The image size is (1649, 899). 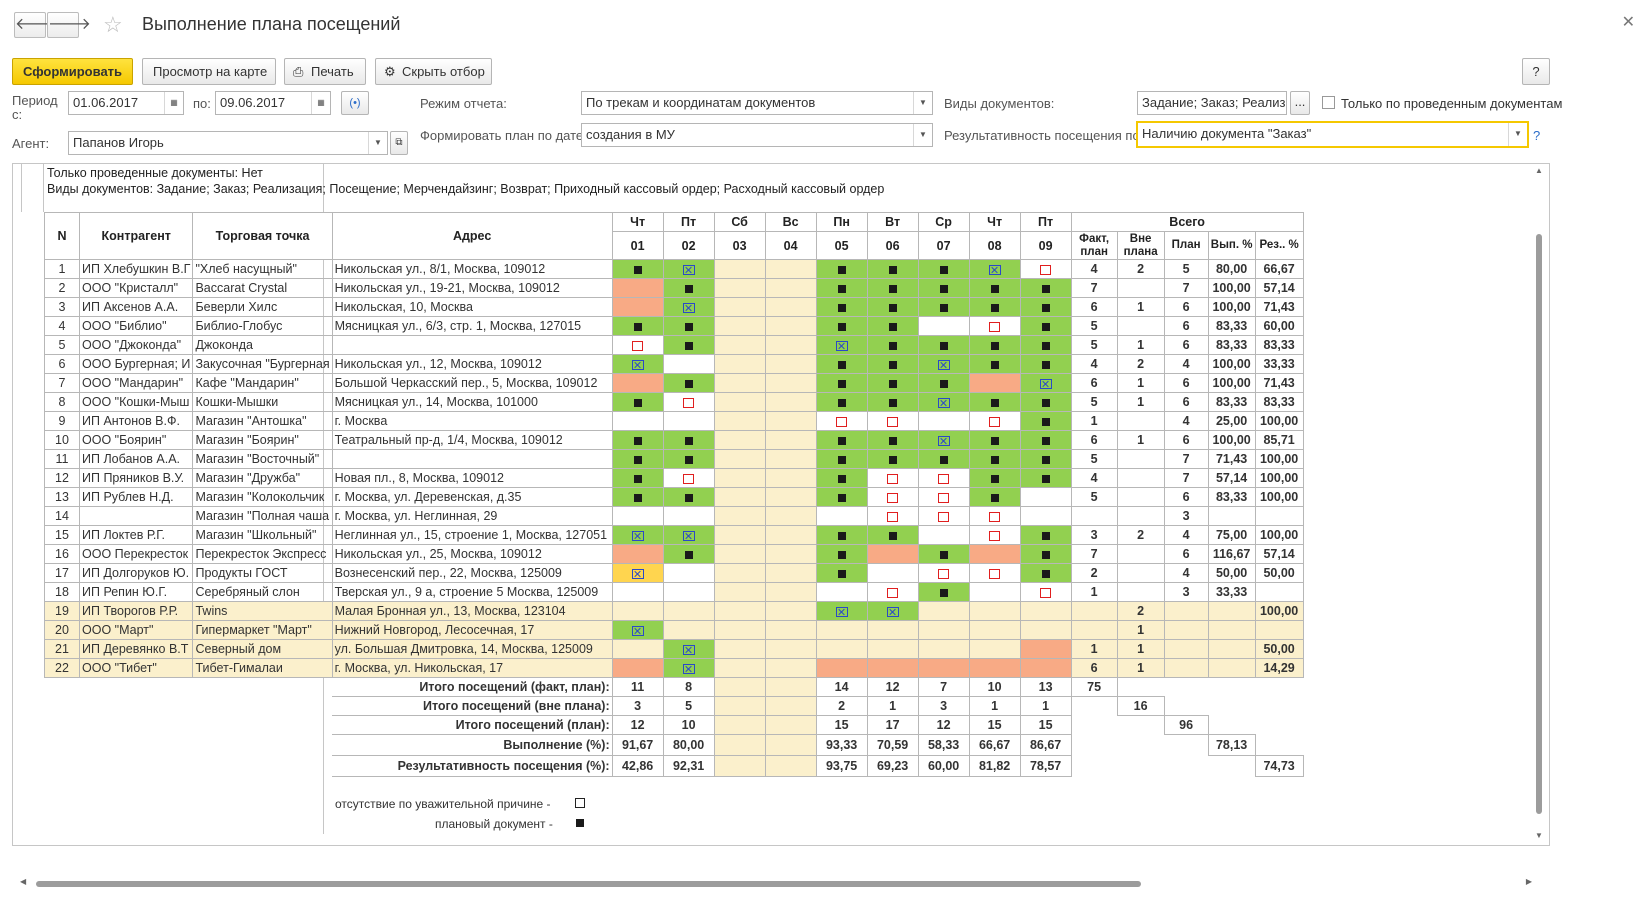 What do you see at coordinates (757, 135) in the screenshot?
I see `plan-date-select: создания в МУ ▼` at bounding box center [757, 135].